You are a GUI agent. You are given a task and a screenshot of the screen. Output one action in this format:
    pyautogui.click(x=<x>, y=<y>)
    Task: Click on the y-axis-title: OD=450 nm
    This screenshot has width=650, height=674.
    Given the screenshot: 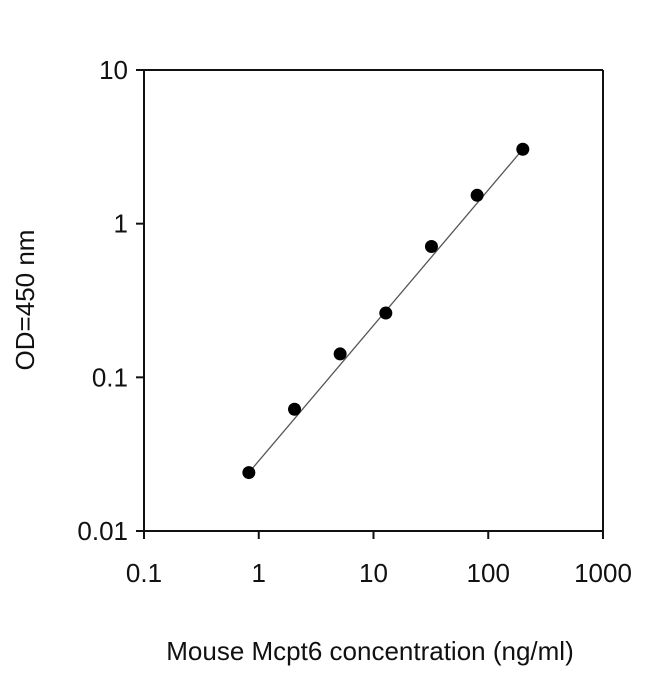 What is the action you would take?
    pyautogui.click(x=25, y=300)
    